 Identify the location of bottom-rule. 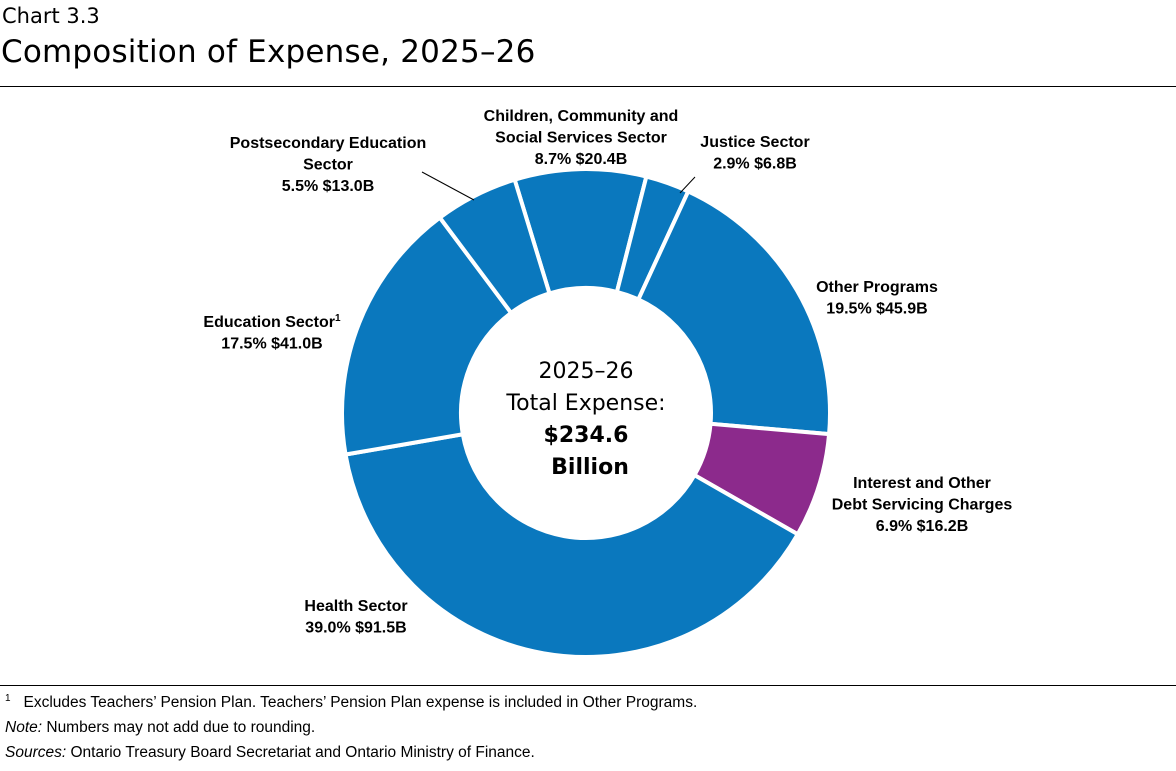
(588, 685).